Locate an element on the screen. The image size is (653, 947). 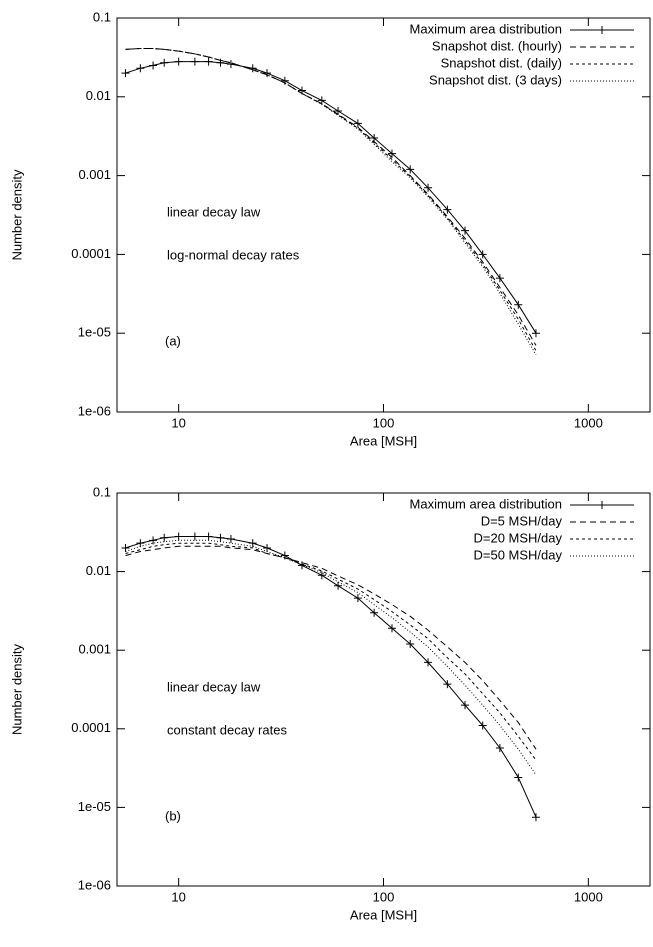
legend-label: D=50 MSH/day is located at coordinates (517, 554).